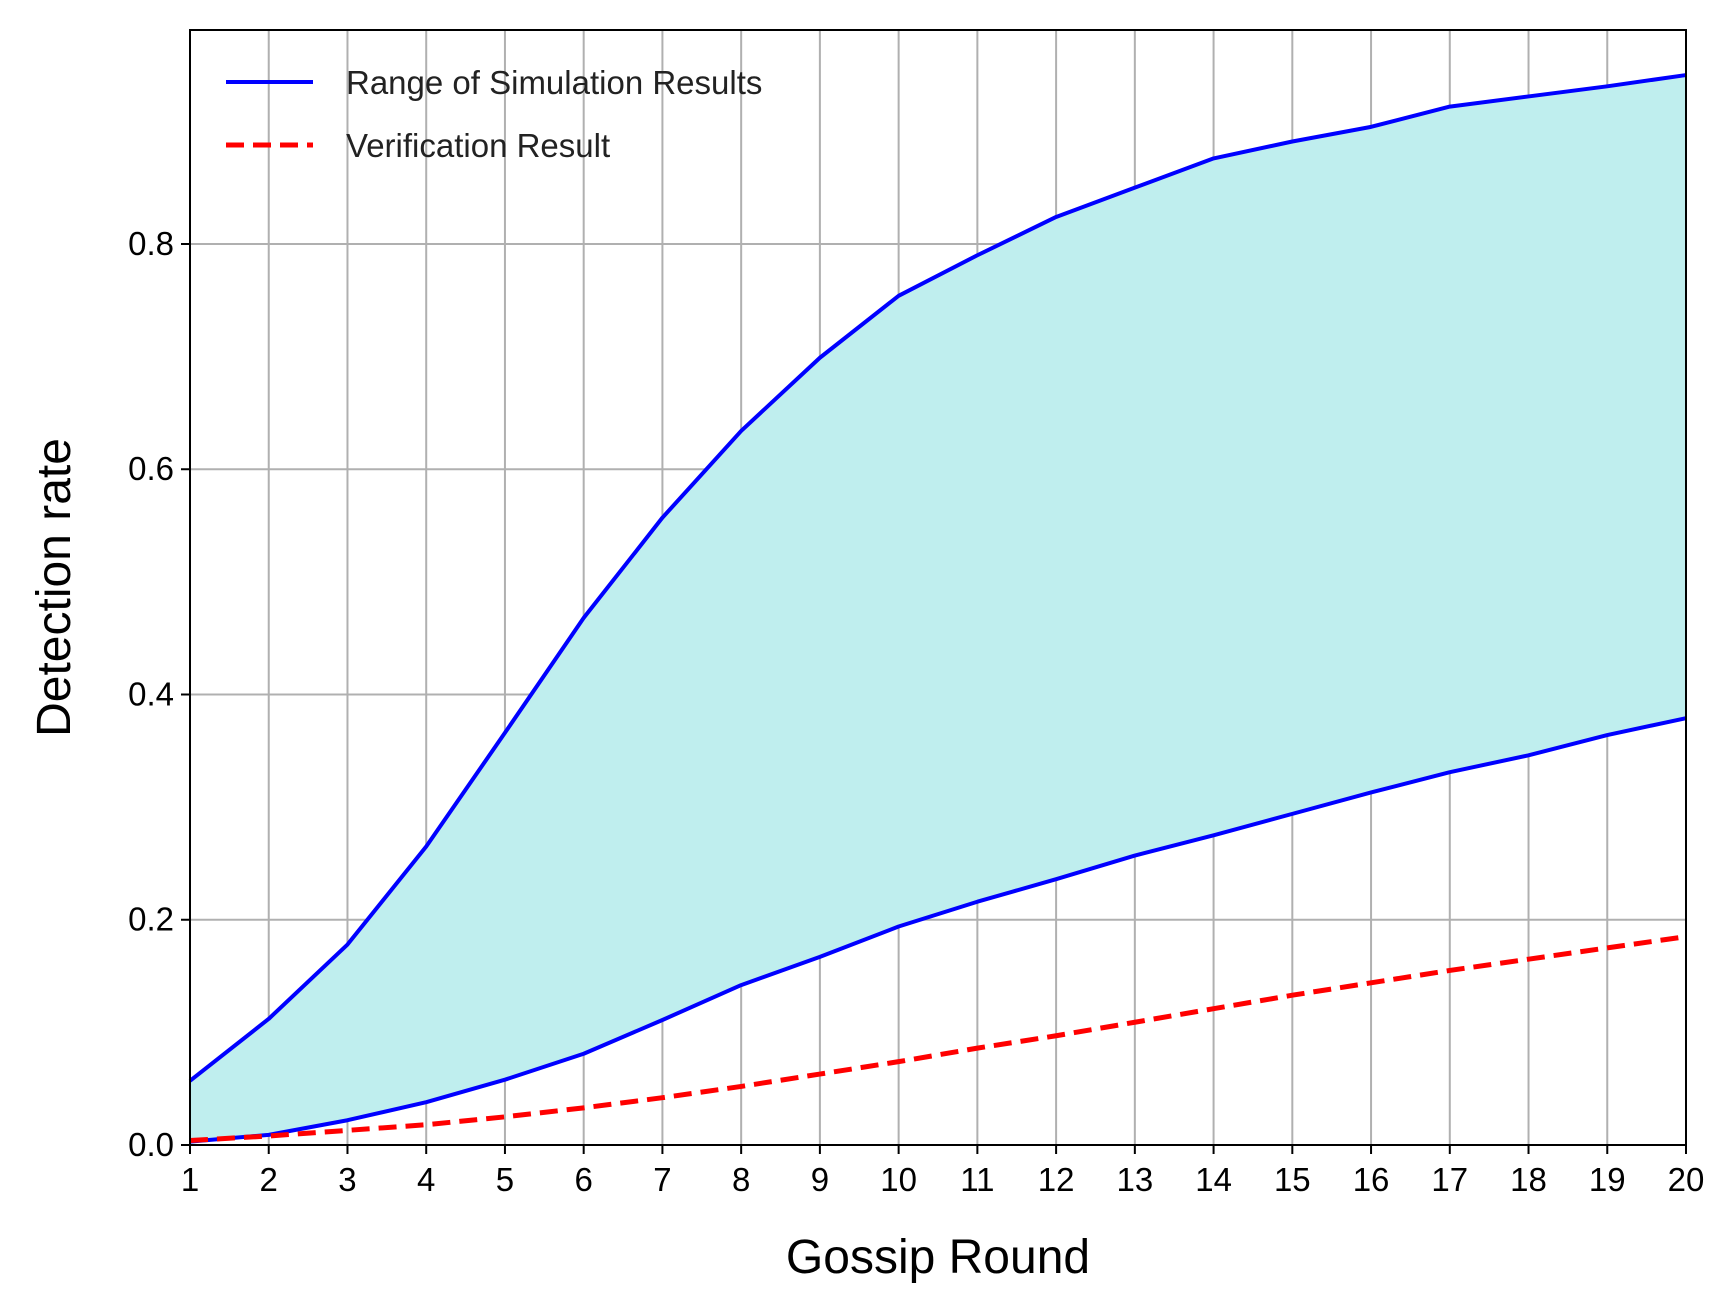  I want to click on x-tick-label-16: 16, so click(1371, 1179).